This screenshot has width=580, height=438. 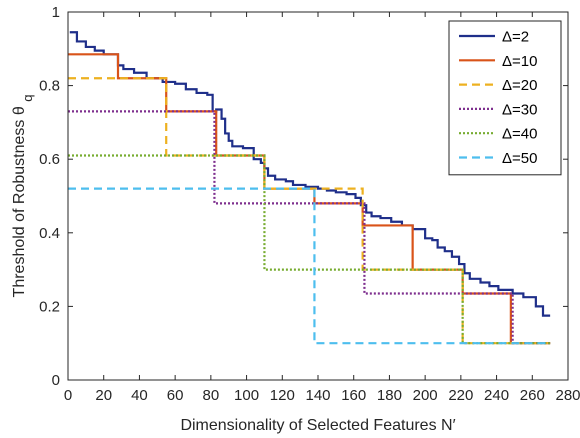 What do you see at coordinates (282, 395) in the screenshot?
I see `x-tick-label: 120` at bounding box center [282, 395].